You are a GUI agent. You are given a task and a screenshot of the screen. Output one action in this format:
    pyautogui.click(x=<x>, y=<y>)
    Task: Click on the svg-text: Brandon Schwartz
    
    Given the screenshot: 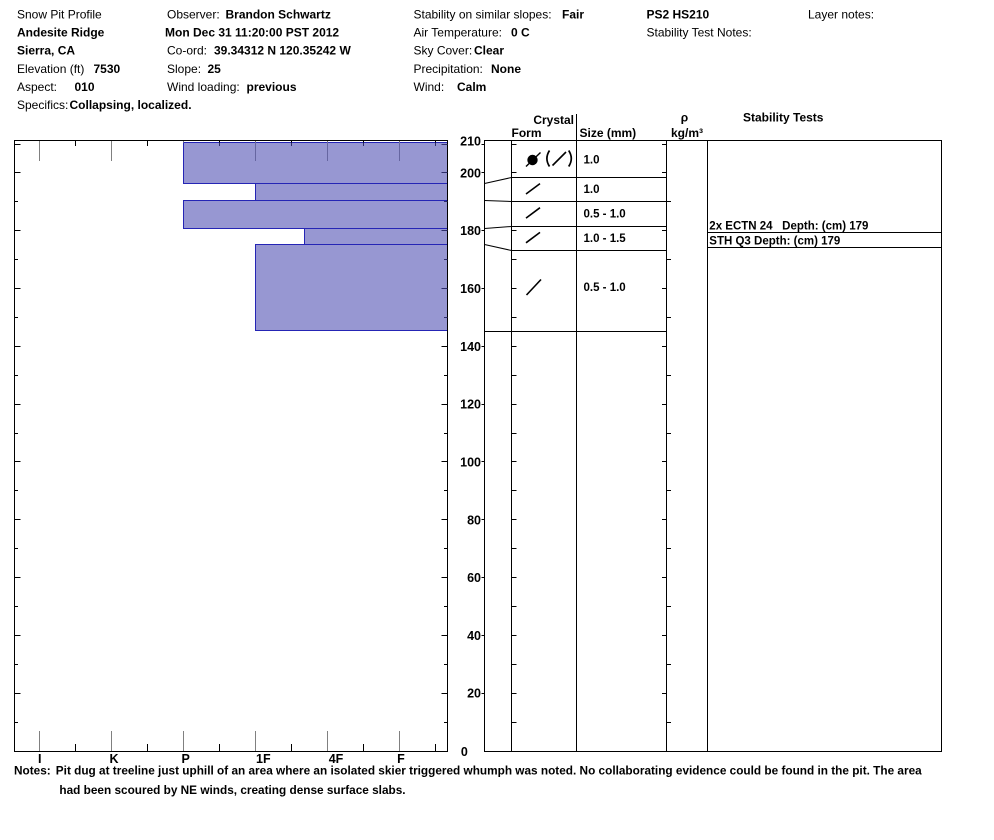 What is the action you would take?
    pyautogui.click(x=278, y=15)
    